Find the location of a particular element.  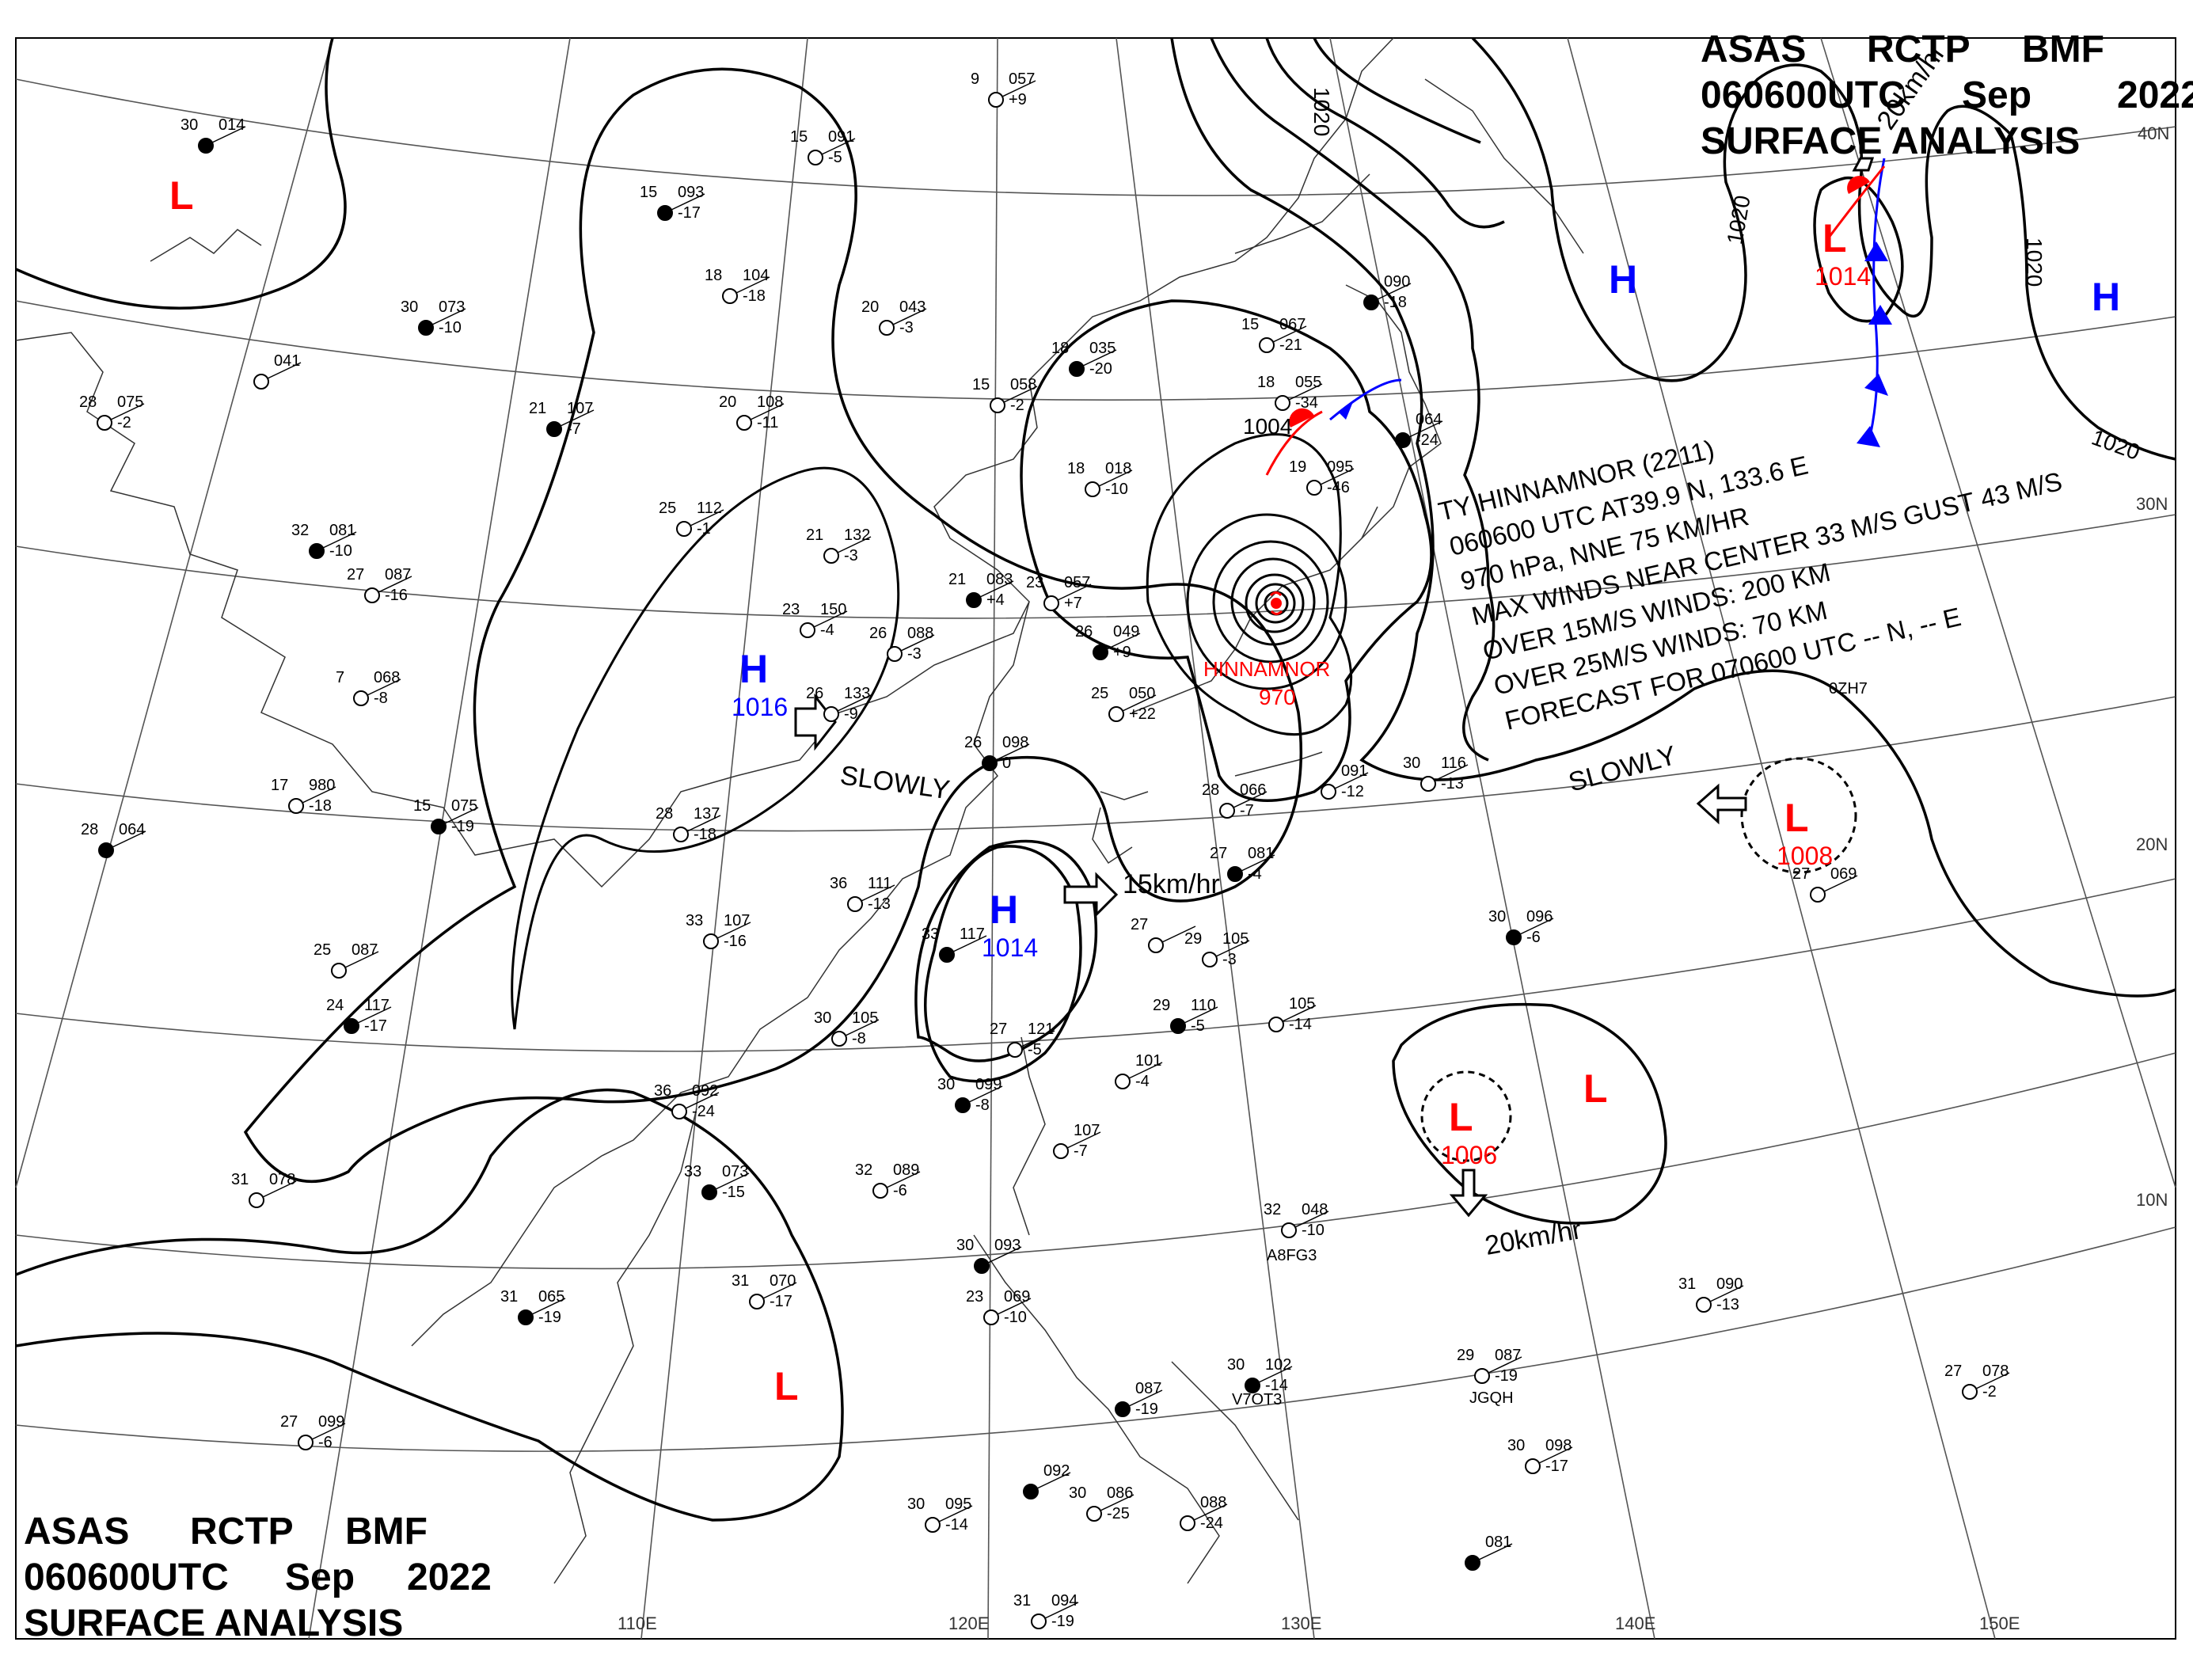

station-plot: 24 117 -17 is located at coordinates (358, 1016).